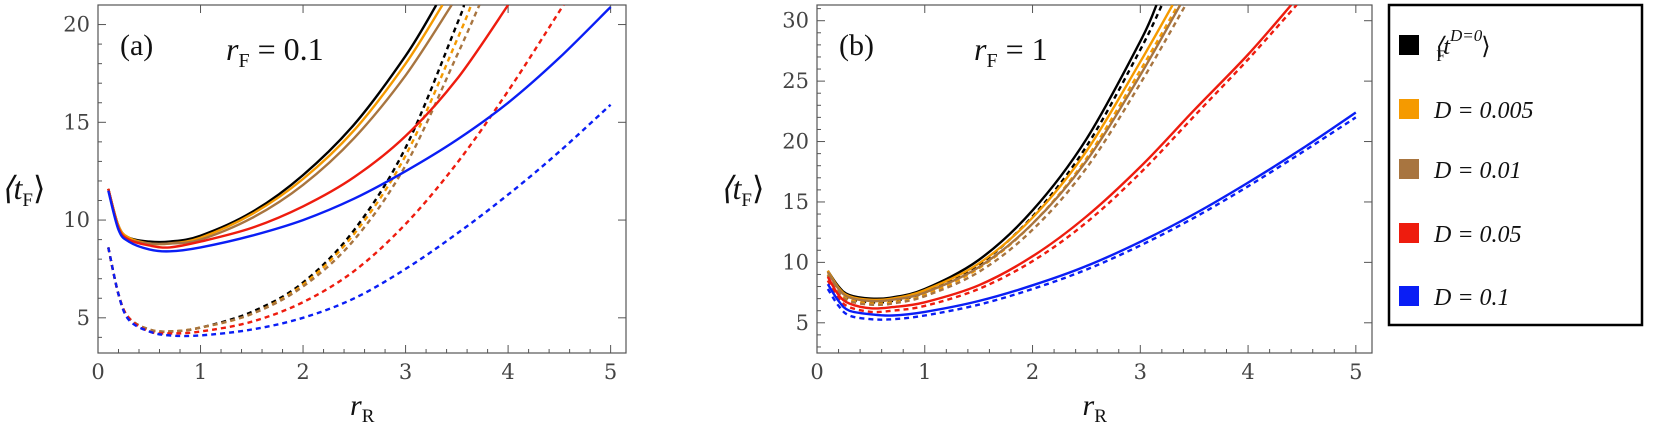  What do you see at coordinates (1466, 35) in the screenshot?
I see `legend-label-sup: D=0` at bounding box center [1466, 35].